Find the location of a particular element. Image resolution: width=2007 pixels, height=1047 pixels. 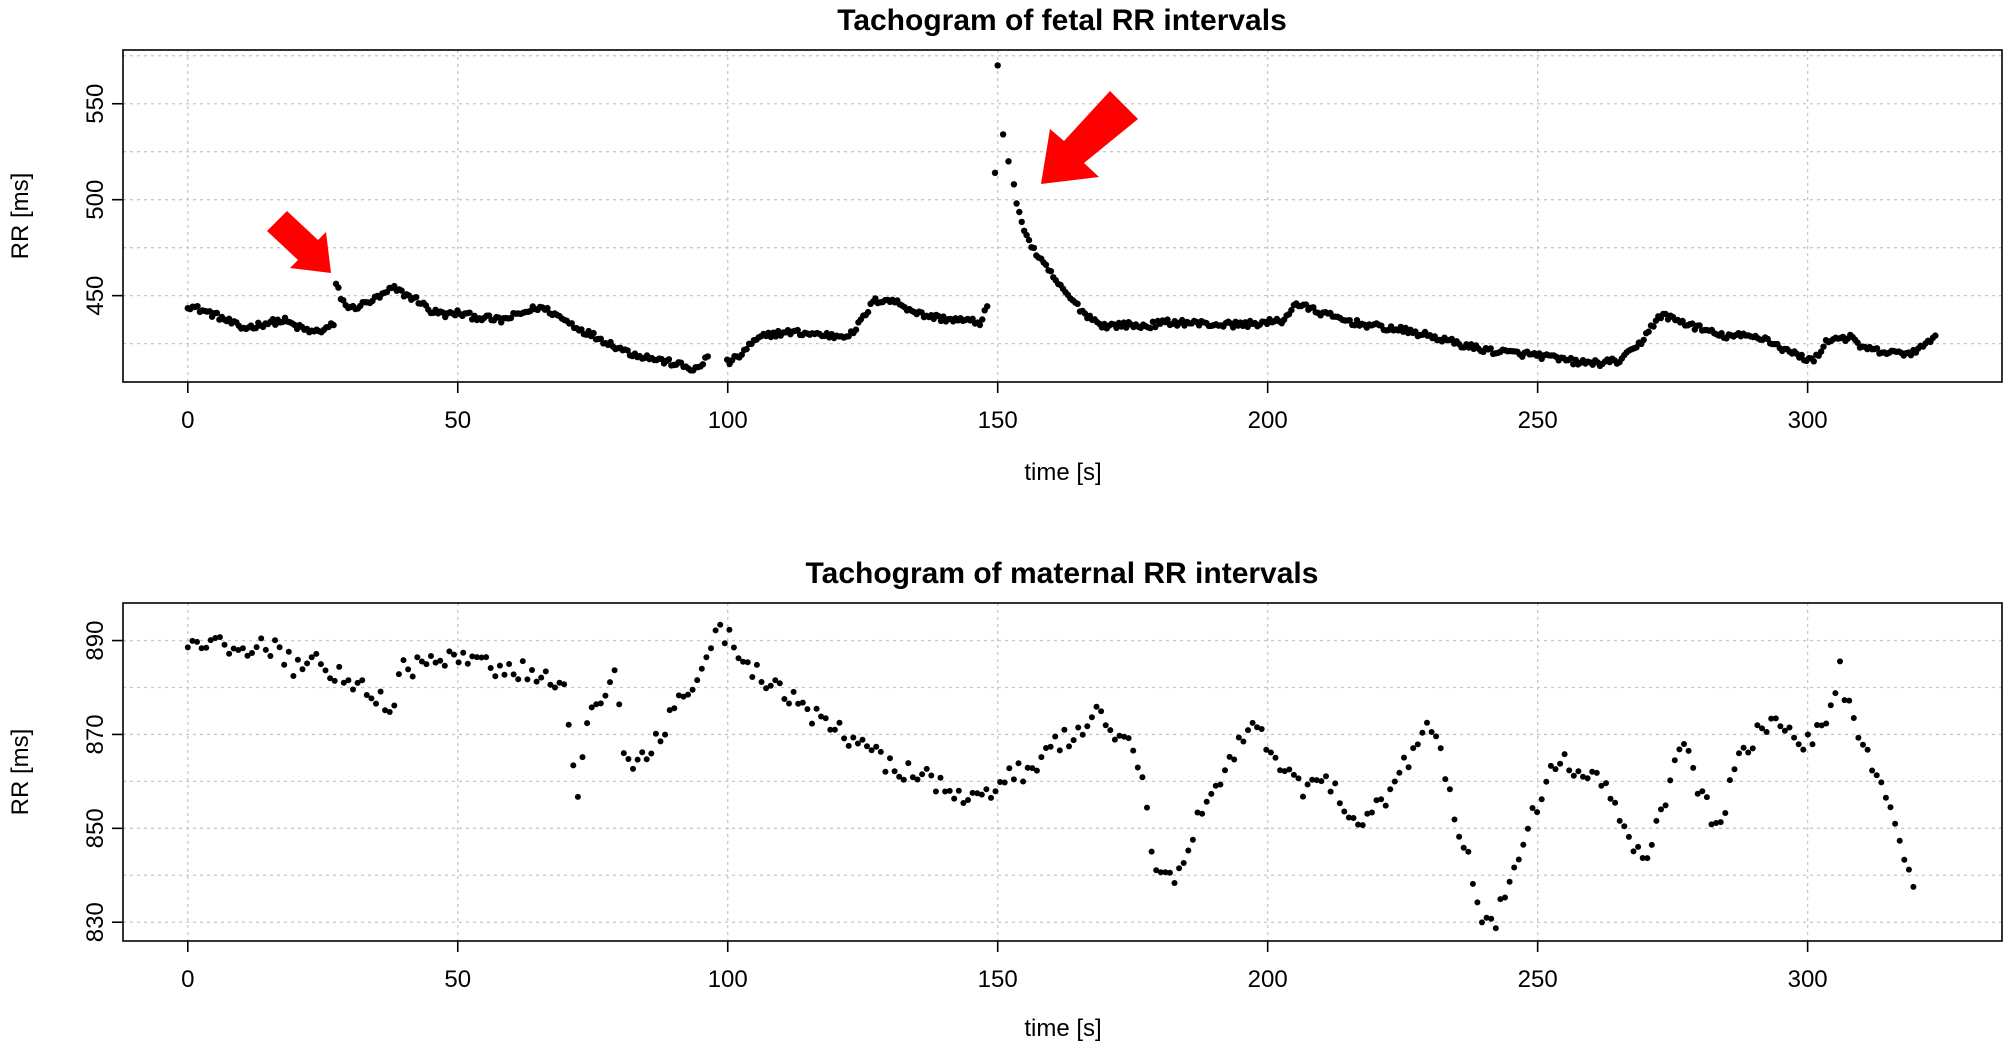

maternal-y-axis: 830 850 870 890 is located at coordinates (102, 781).